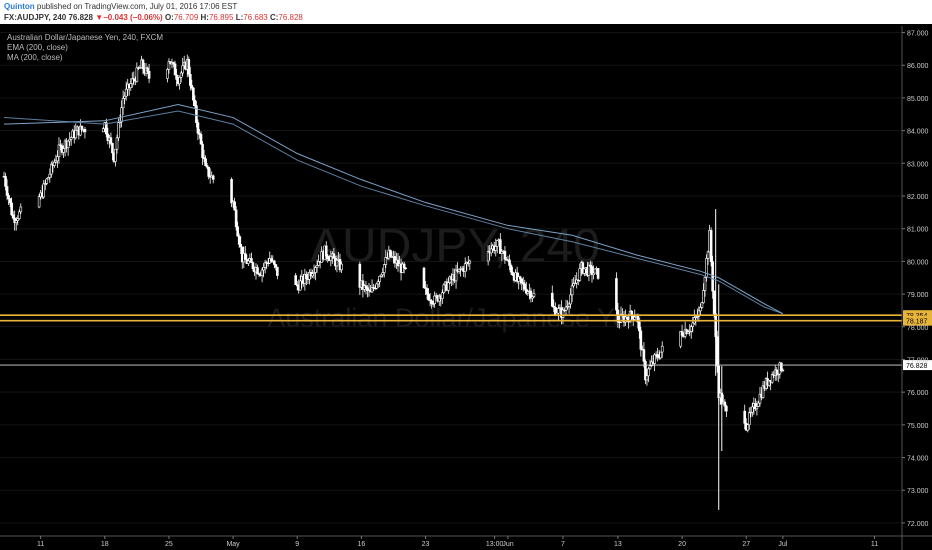 This screenshot has height=550, width=932. Describe the element at coordinates (19, 6) in the screenshot. I see `author-link: Quinton` at that location.